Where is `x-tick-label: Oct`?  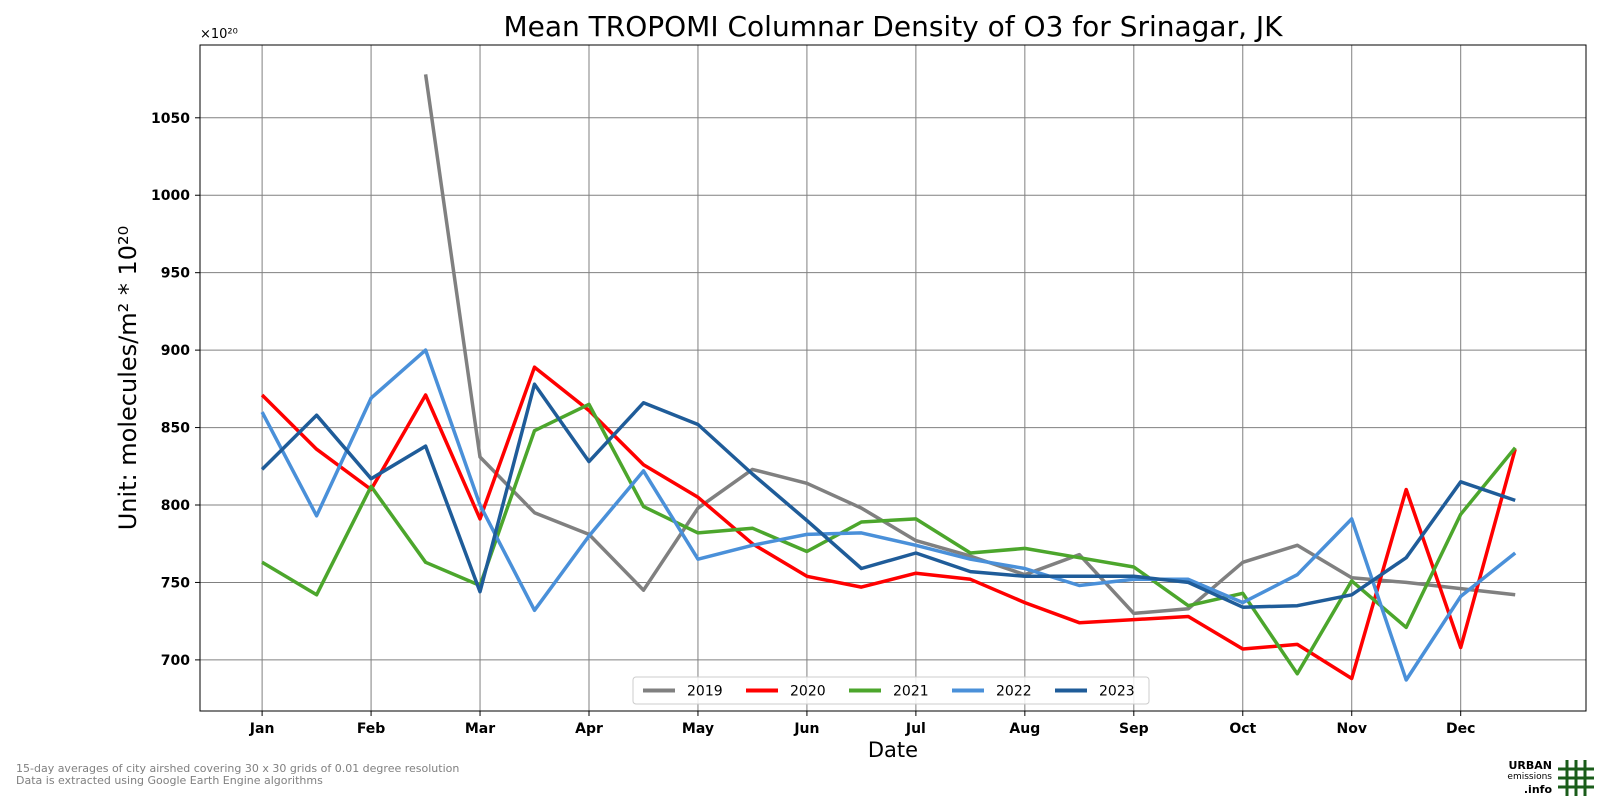
x-tick-label: Oct is located at coordinates (1242, 729).